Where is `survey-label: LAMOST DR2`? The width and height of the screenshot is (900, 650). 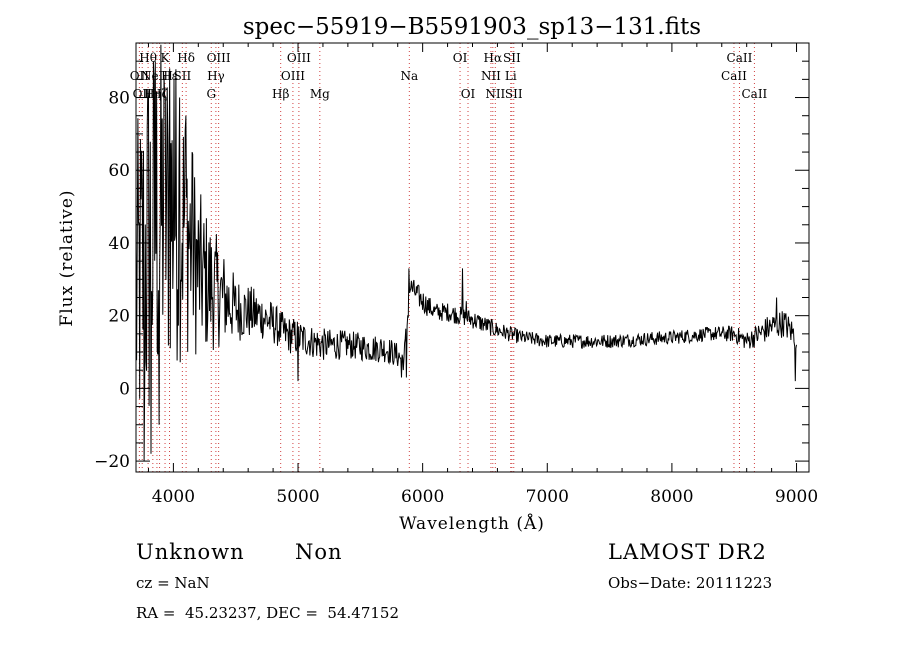
survey-label: LAMOST DR2 is located at coordinates (687, 552).